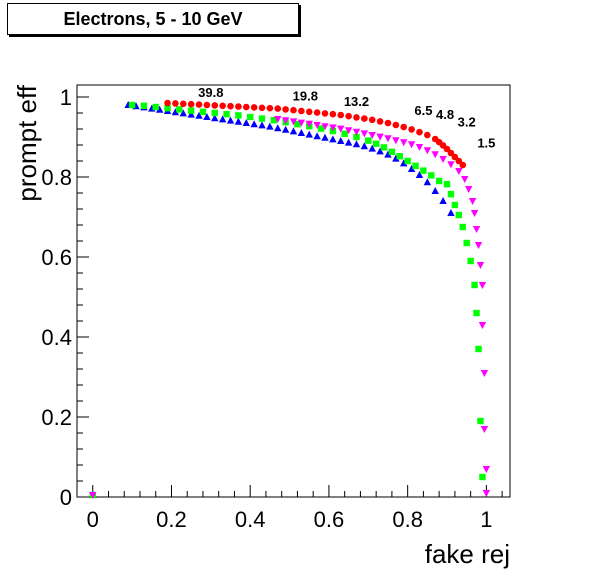  I want to click on y-tick-label: 0.8, so click(56, 177).